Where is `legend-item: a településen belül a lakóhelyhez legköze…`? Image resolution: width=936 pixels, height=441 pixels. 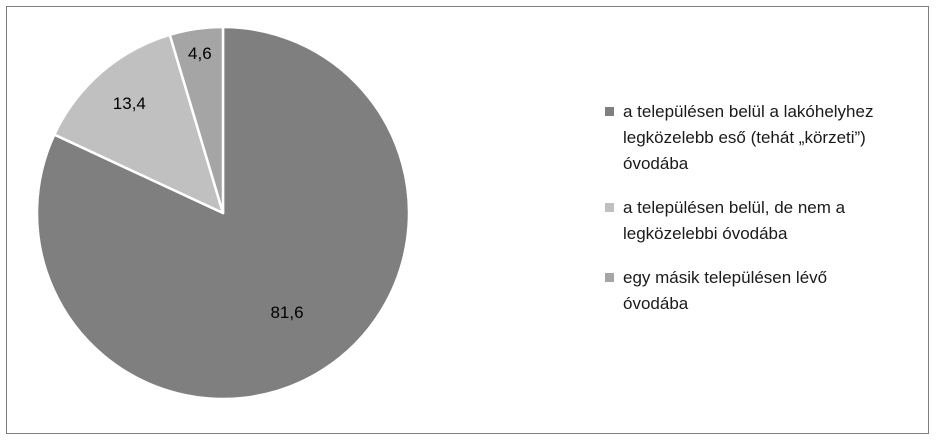 legend-item: a településen belül a lakóhelyhez legköze… is located at coordinates (763, 138).